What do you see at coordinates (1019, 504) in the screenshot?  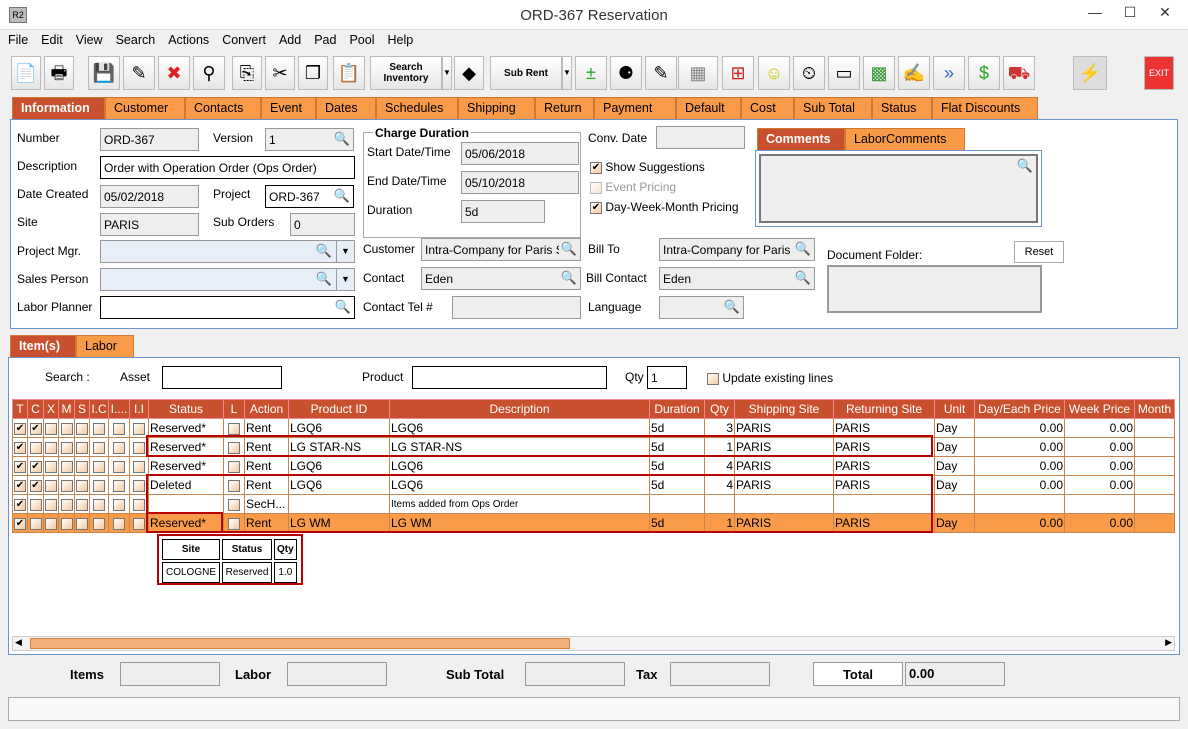 I see `day-cell` at bounding box center [1019, 504].